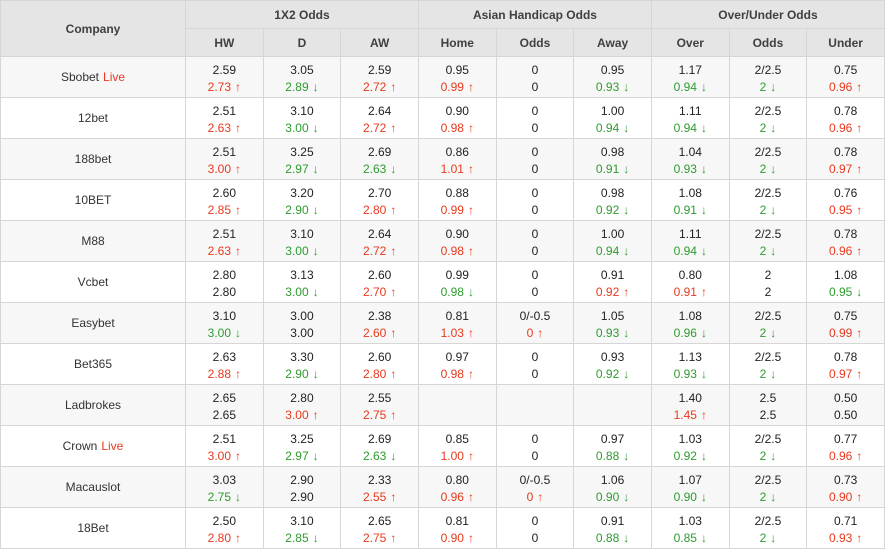 The height and width of the screenshot is (549, 885). Describe the element at coordinates (607, 455) in the screenshot. I see `odds-live-number: 0.88` at that location.